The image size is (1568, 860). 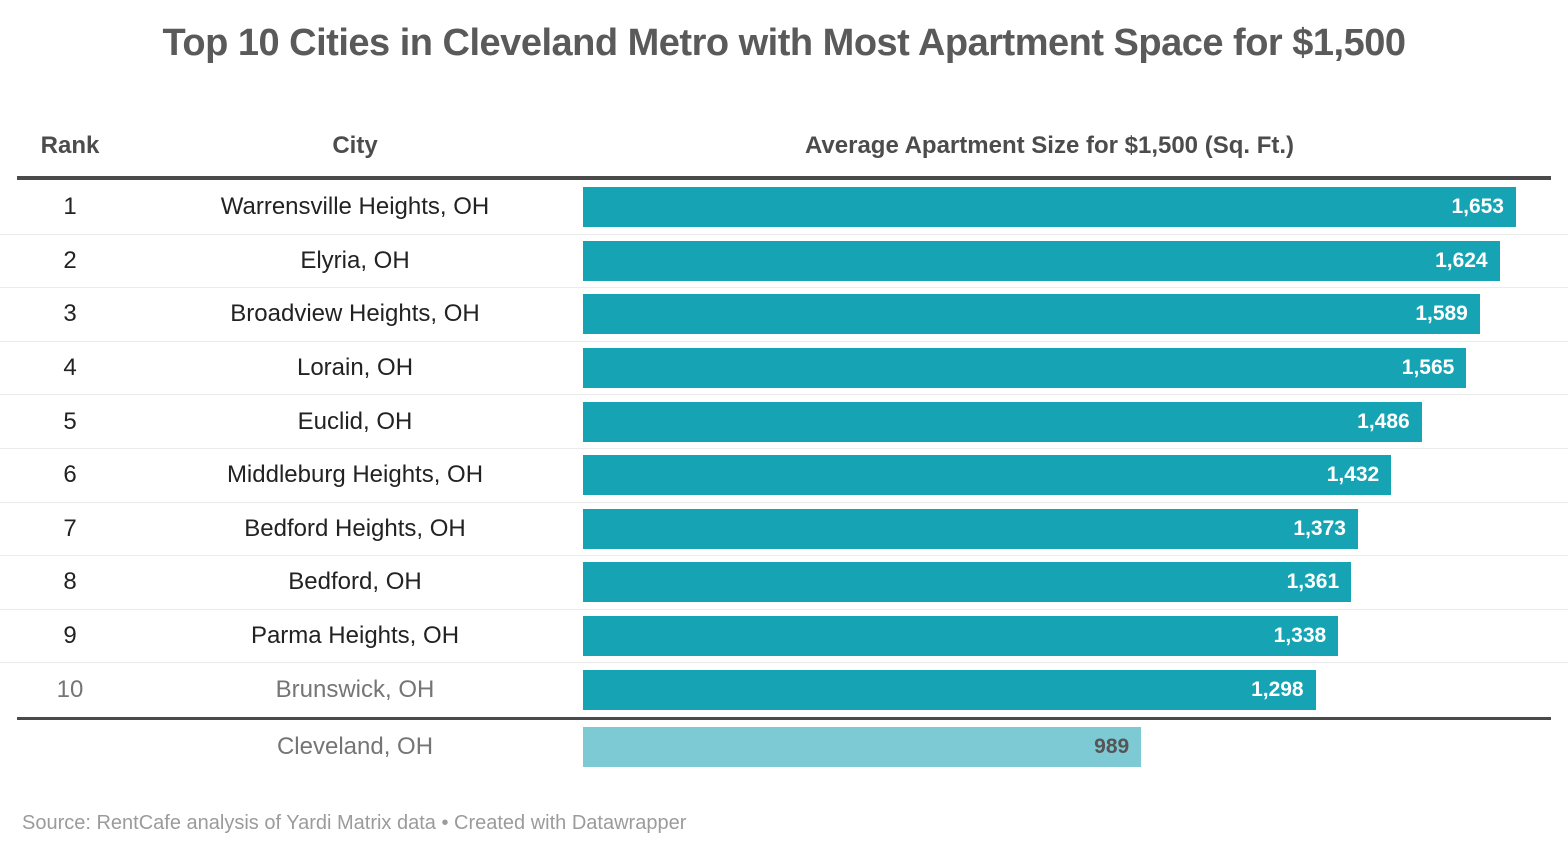 I want to click on city-cell: Parma Heights, OH, so click(x=355, y=636).